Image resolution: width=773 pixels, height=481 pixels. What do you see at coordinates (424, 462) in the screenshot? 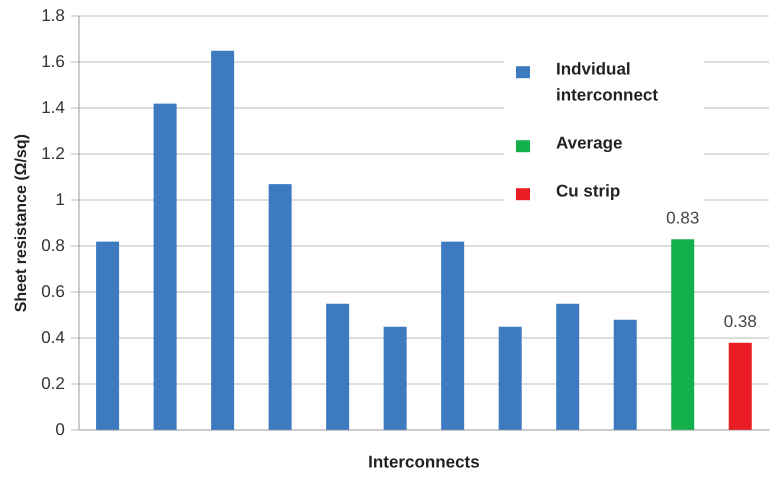
I see `x-axis-title: Interconnects` at bounding box center [424, 462].